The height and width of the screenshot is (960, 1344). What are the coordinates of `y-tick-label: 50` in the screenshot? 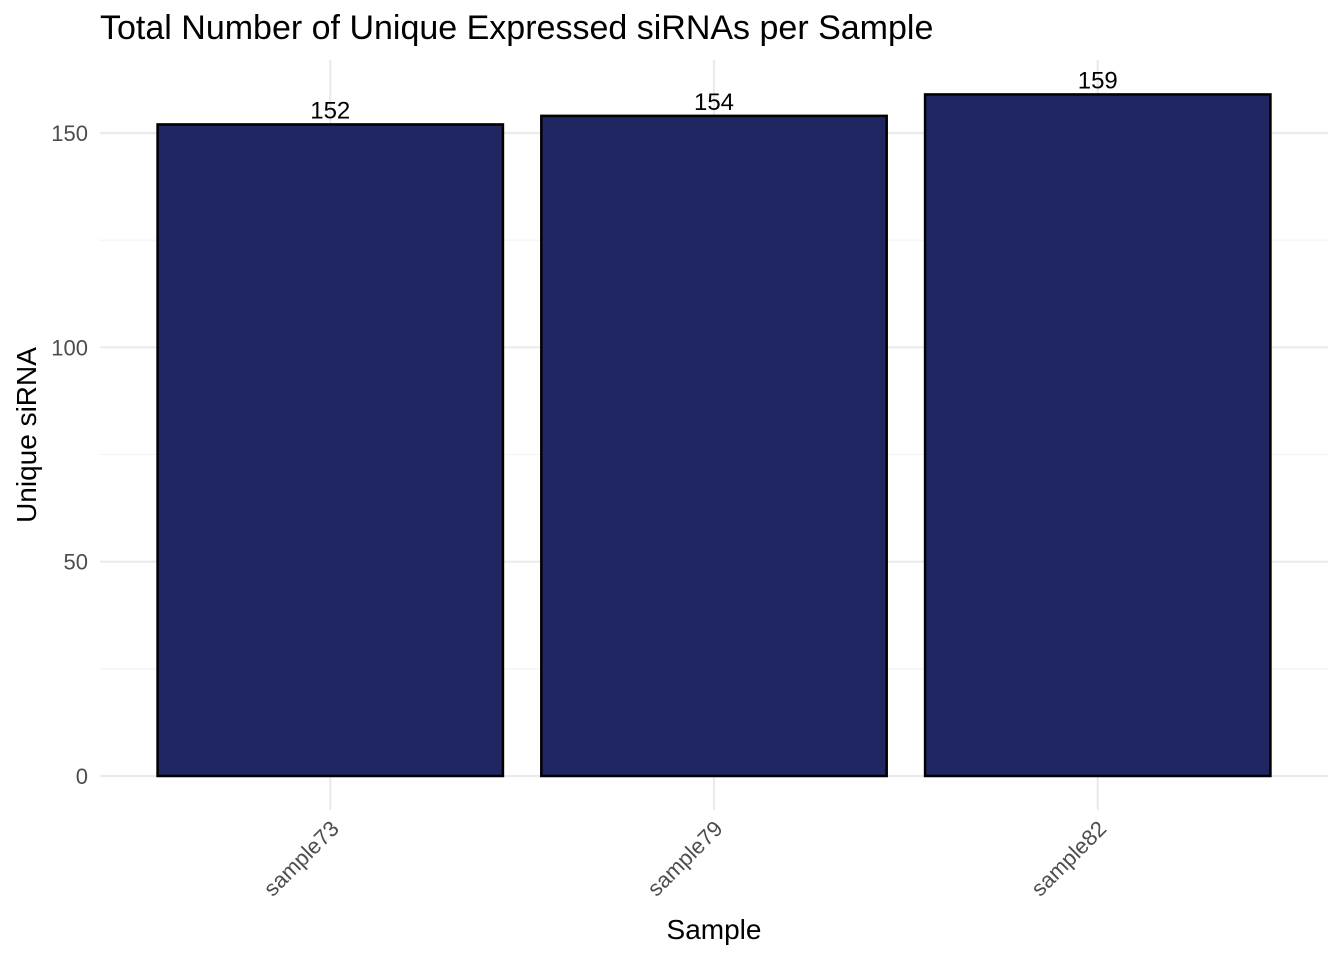 It's located at (76, 562).